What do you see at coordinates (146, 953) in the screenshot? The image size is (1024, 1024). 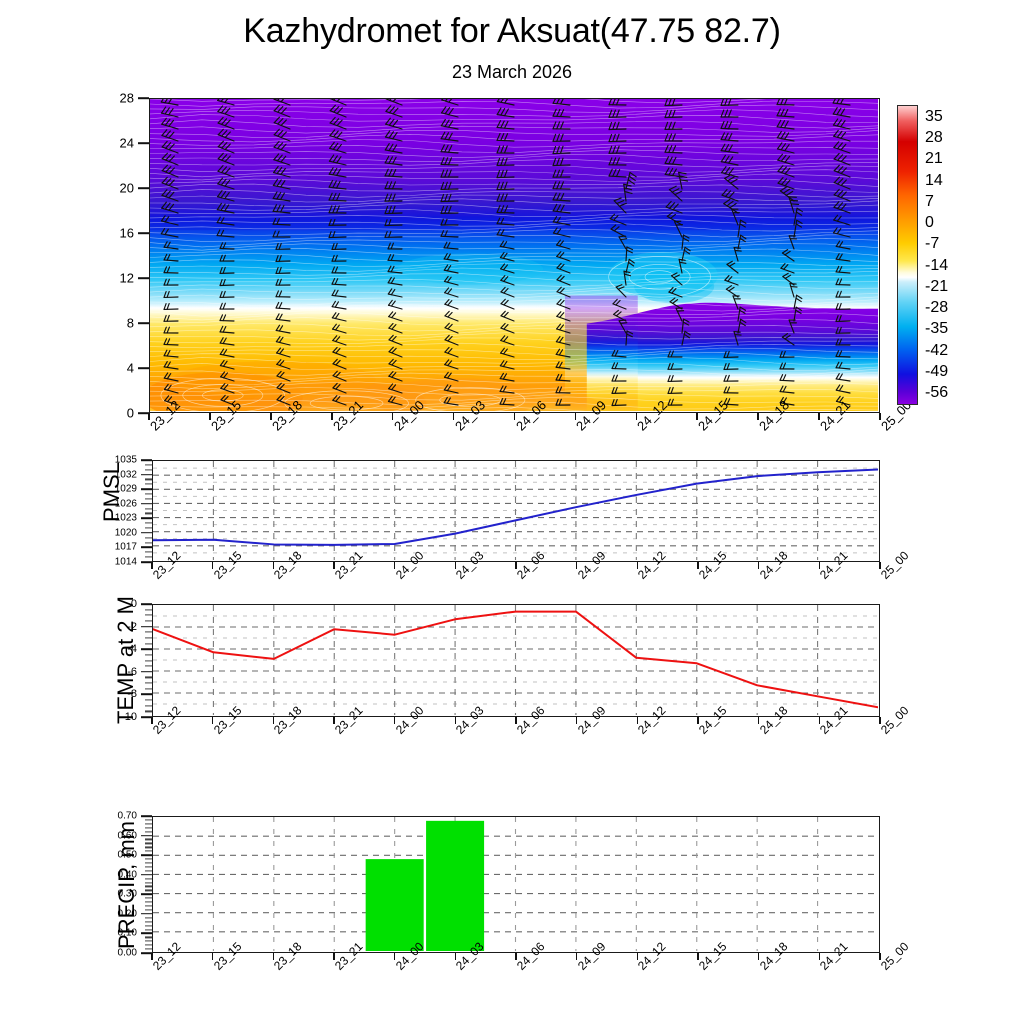 I see `y-tickmark-0p00` at bounding box center [146, 953].